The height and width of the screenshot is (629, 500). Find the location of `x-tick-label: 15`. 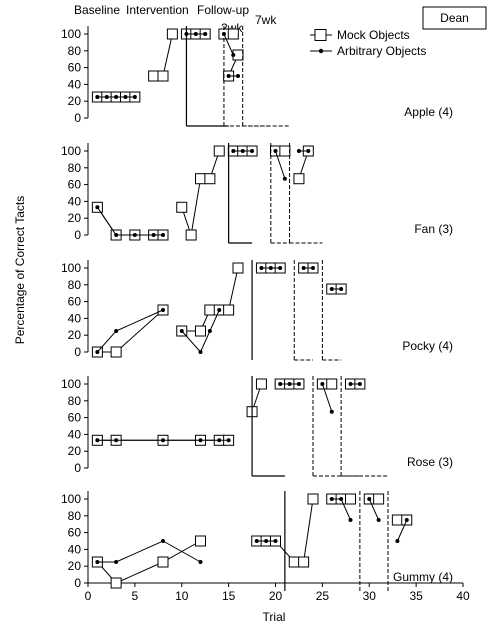

x-tick-label: 15 is located at coordinates (229, 596).